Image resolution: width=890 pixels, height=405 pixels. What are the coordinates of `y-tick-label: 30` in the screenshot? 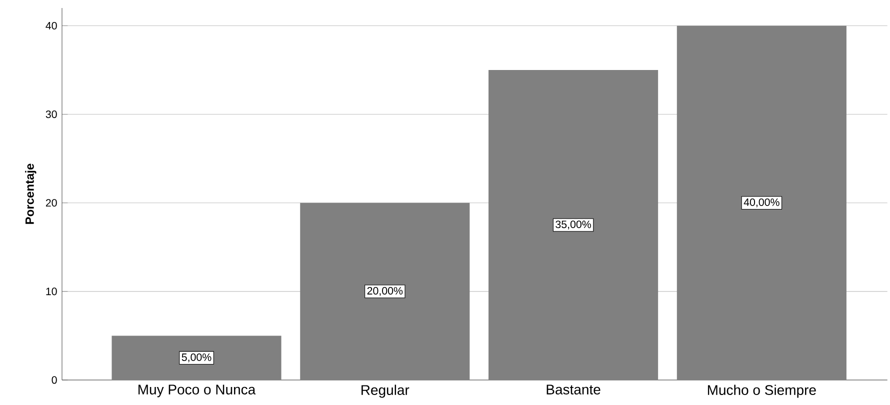 It's located at (51, 114).